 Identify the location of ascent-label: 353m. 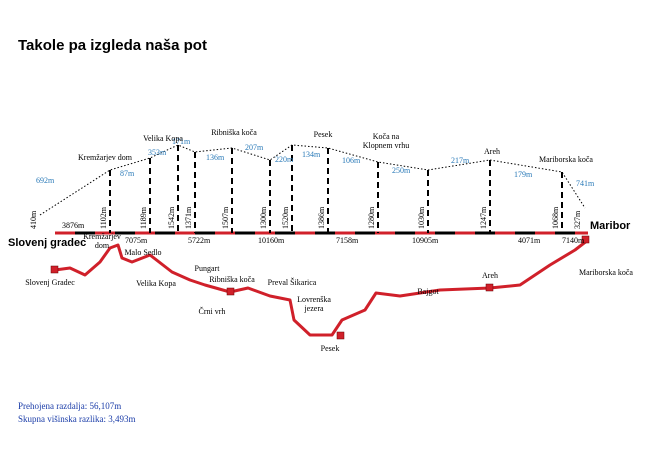
(157, 152).